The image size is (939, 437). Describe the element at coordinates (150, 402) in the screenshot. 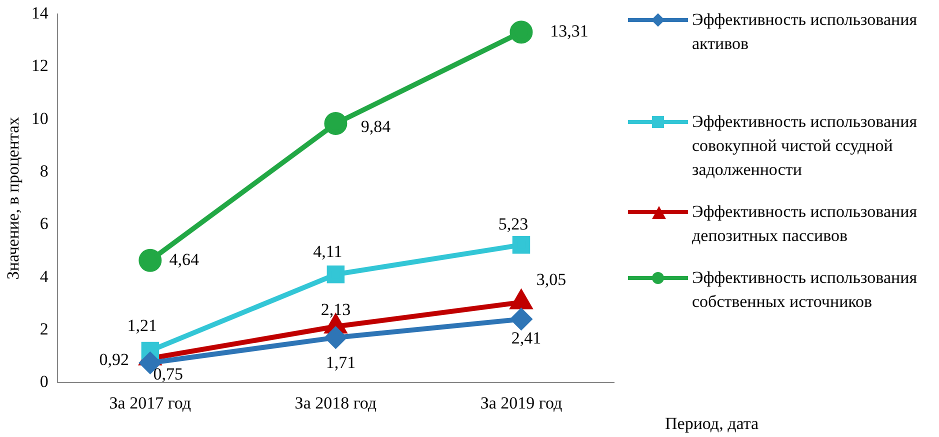

I see `x-tick-label: За 2017 год` at that location.